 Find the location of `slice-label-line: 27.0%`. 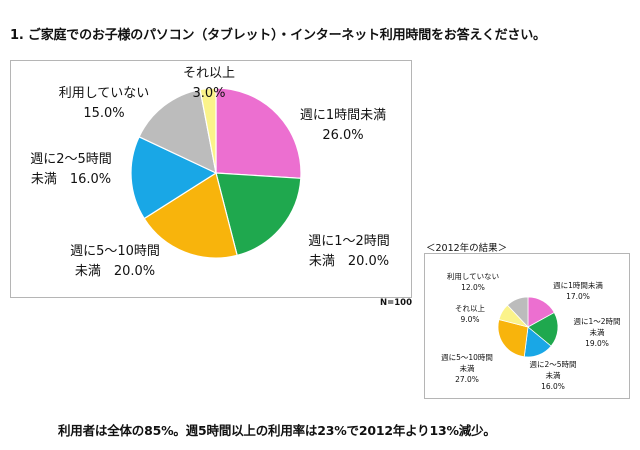

slice-label-line: 27.0% is located at coordinates (467, 379).